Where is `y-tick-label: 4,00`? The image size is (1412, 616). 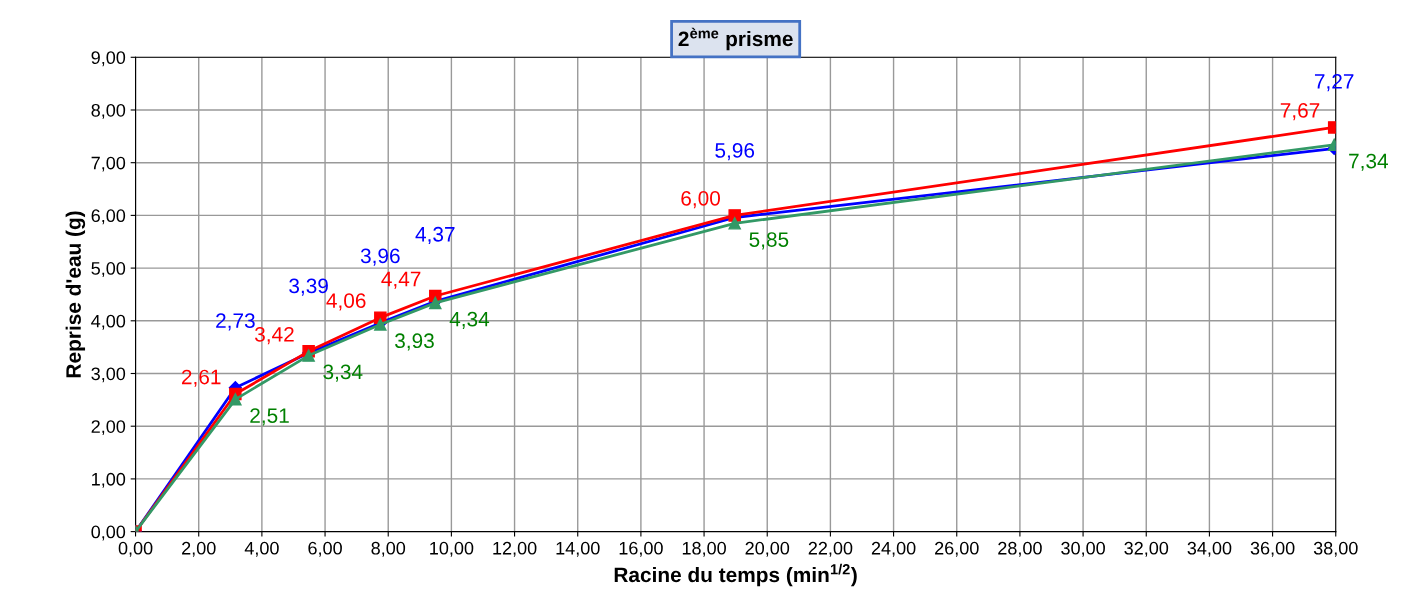 y-tick-label: 4,00 is located at coordinates (108, 322).